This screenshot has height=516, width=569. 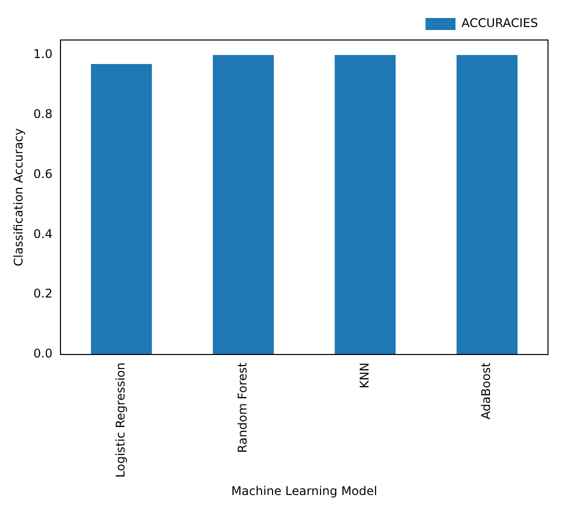 I want to click on x-tick-label: AdaBoost, so click(x=486, y=391).